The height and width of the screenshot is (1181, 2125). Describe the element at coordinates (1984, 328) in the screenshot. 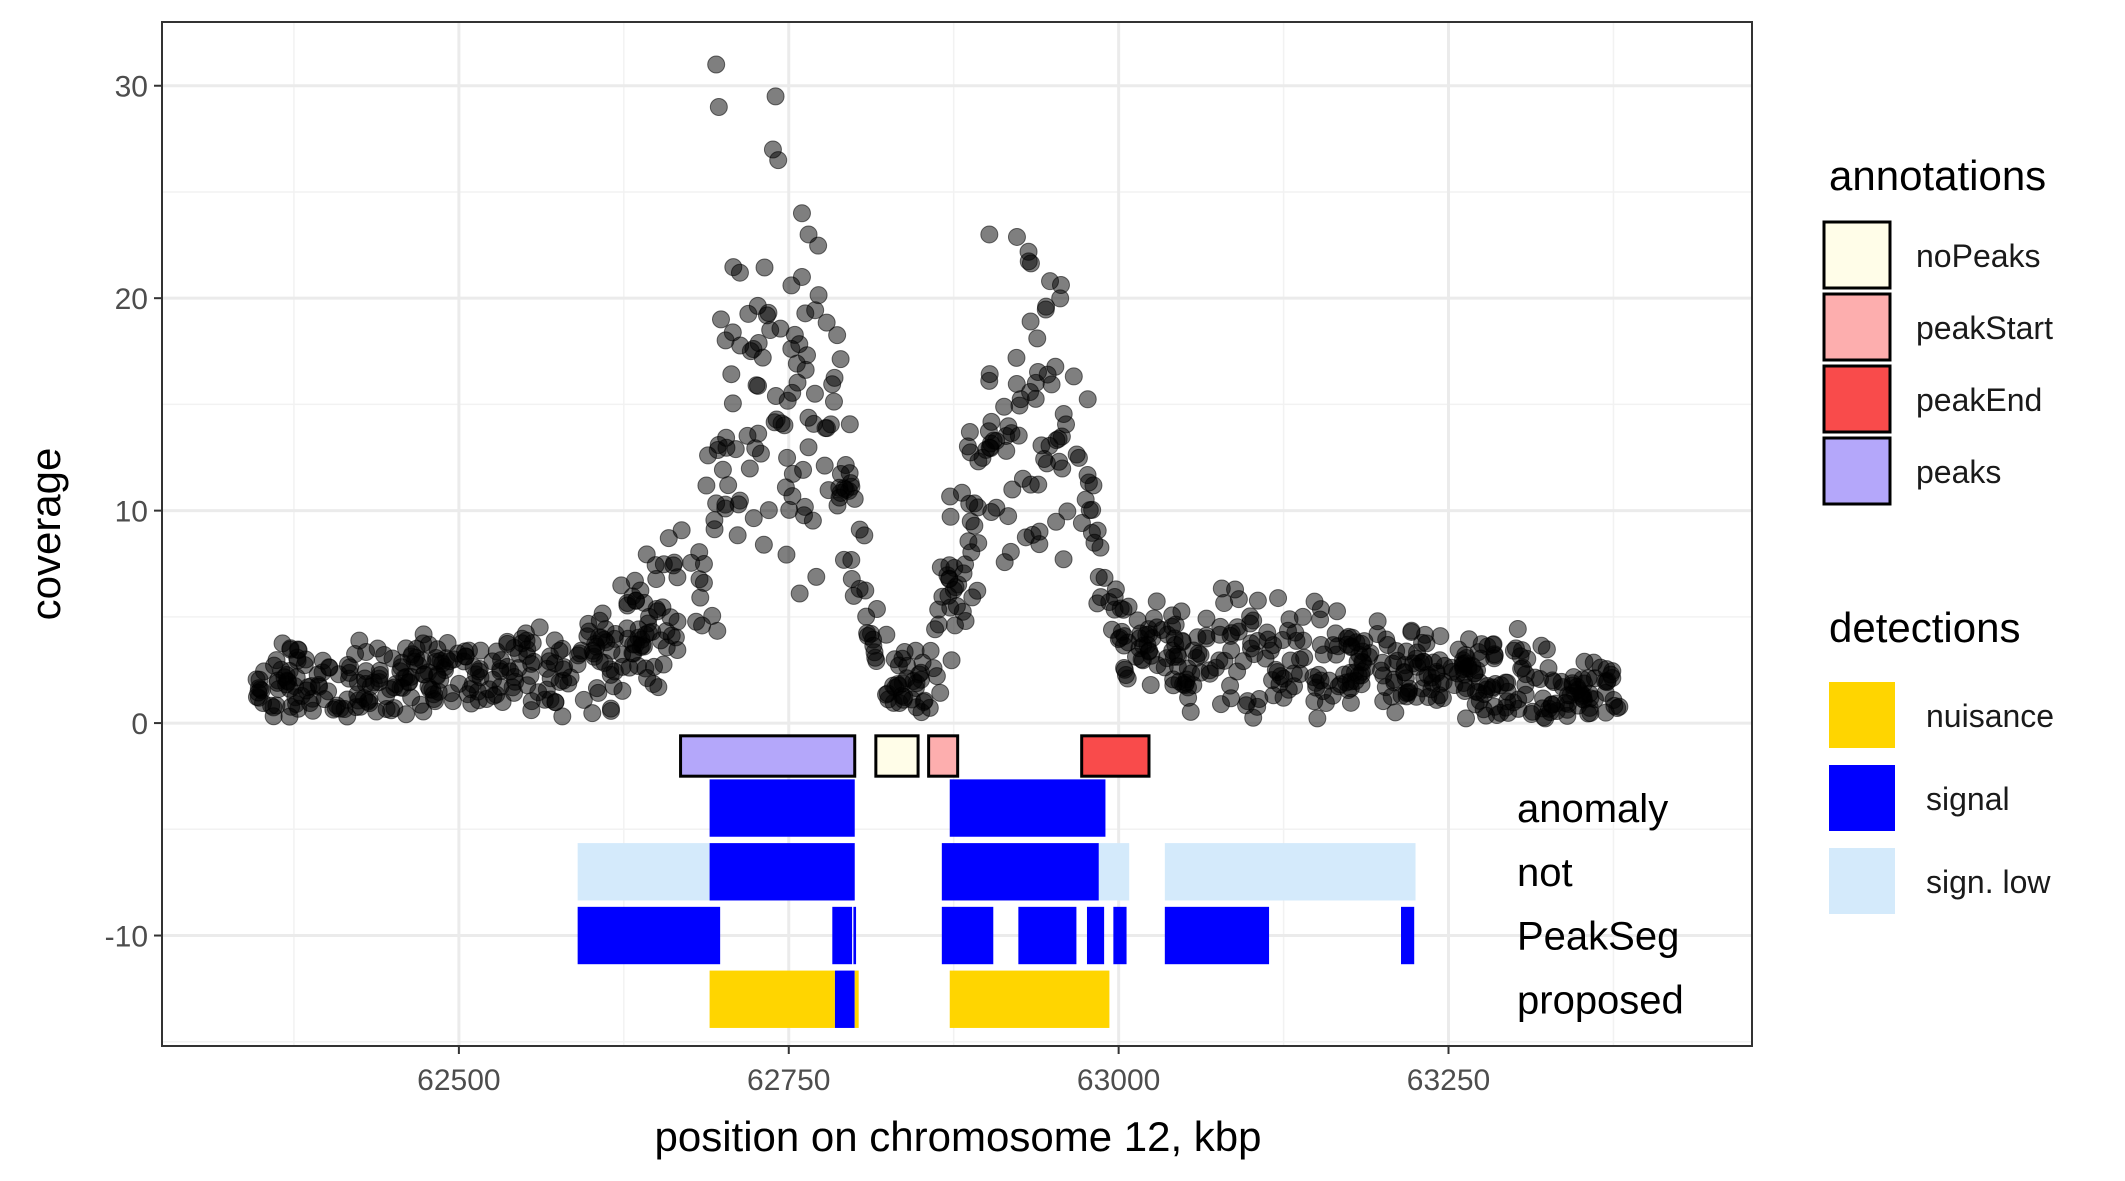

I see `legend-label-peakstart: peakStart` at that location.